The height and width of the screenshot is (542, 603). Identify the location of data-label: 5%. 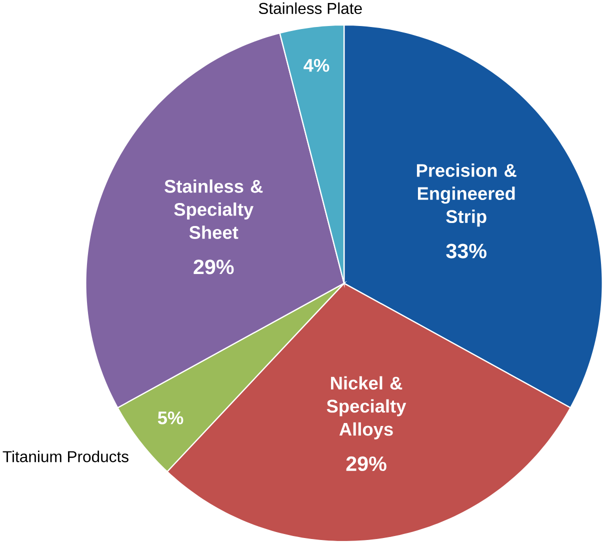
(171, 417).